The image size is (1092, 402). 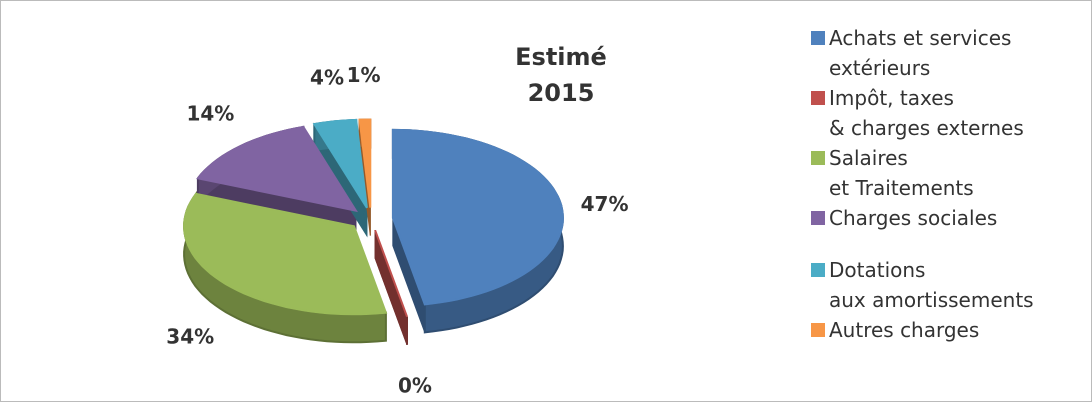 What do you see at coordinates (913, 218) in the screenshot?
I see `legend-label: Charges sociales` at bounding box center [913, 218].